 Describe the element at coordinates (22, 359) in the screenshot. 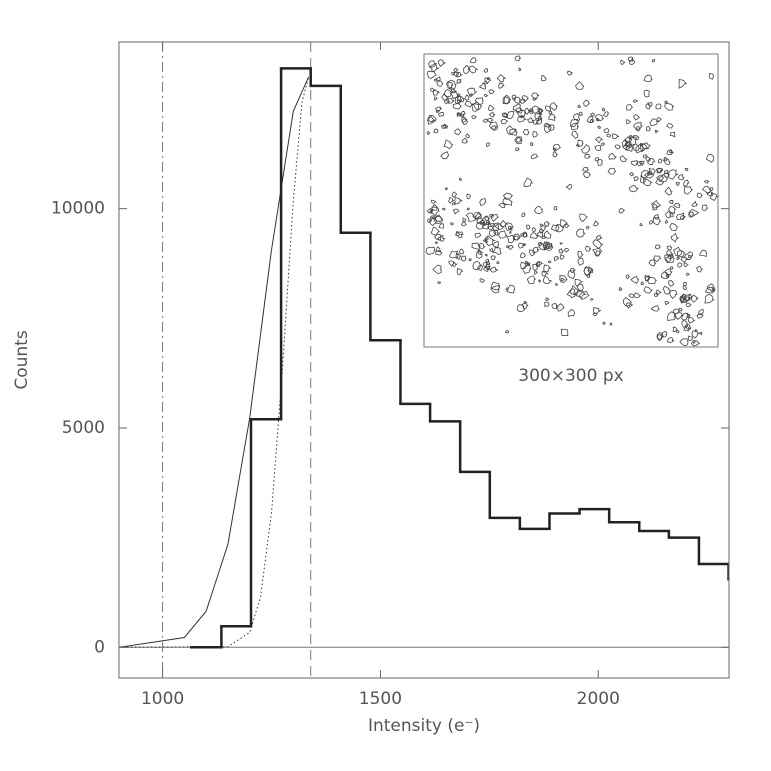

I see `y-axis-label: Counts` at that location.